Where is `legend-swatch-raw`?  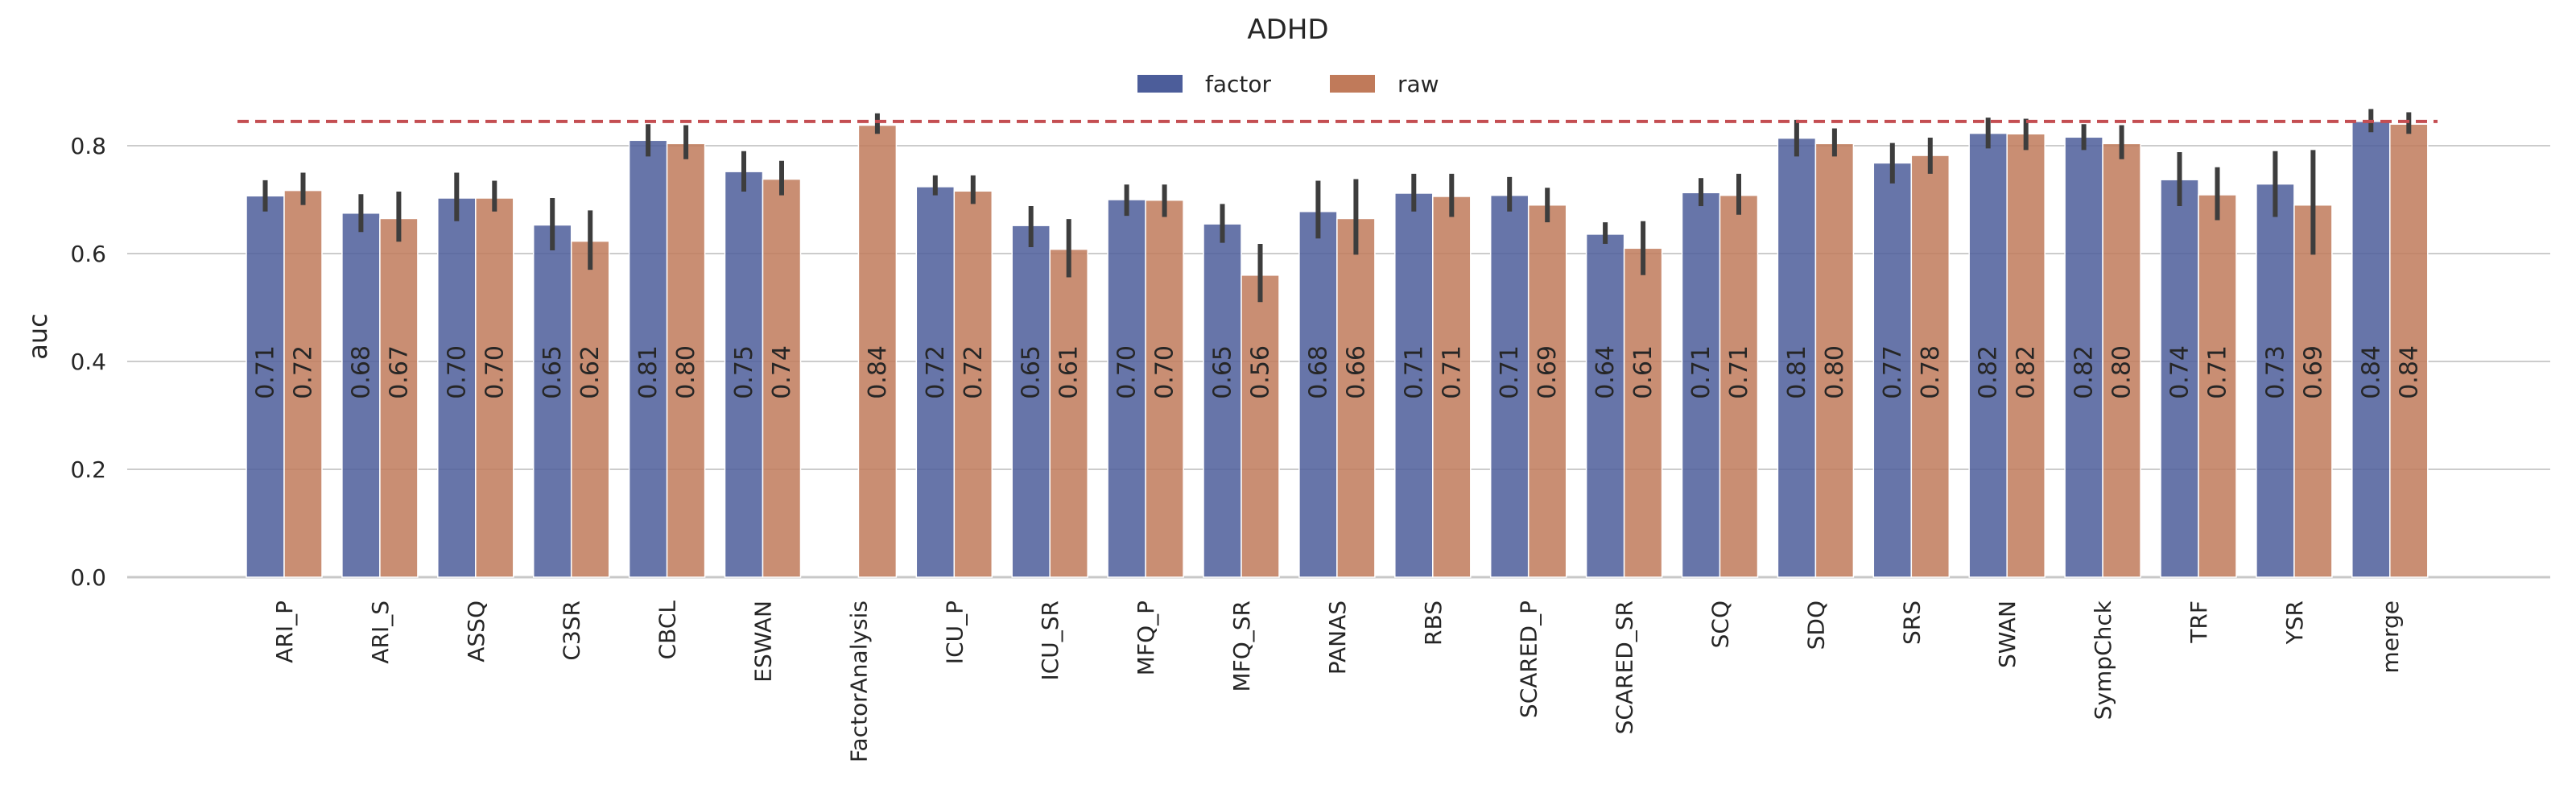 legend-swatch-raw is located at coordinates (1352, 84).